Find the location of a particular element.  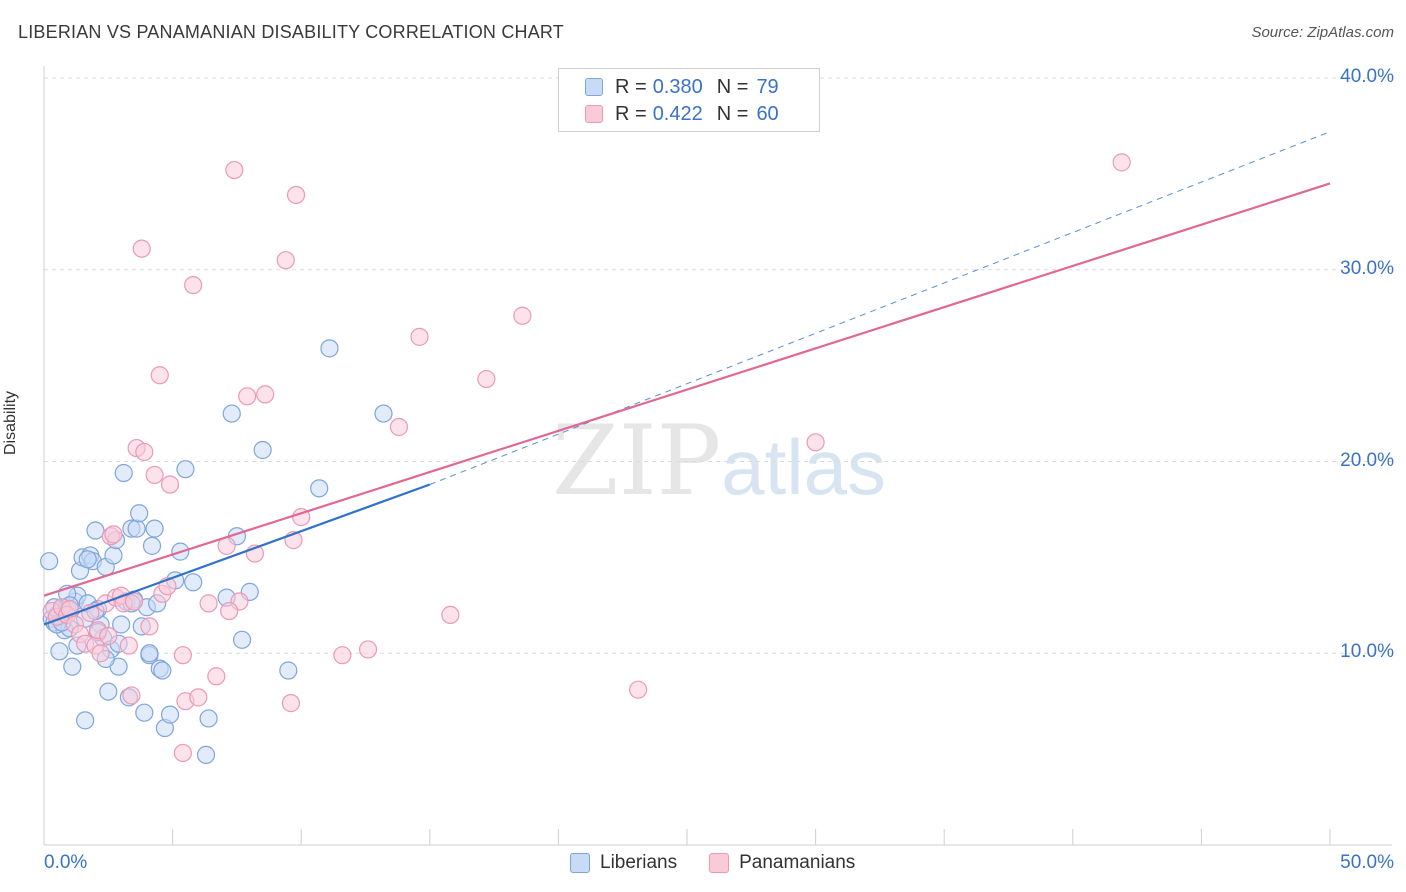

liberians-points is located at coordinates (216, 551).